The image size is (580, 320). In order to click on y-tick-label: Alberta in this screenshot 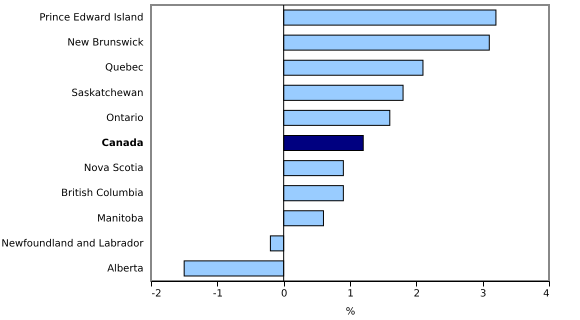, I will do `click(125, 268)`.